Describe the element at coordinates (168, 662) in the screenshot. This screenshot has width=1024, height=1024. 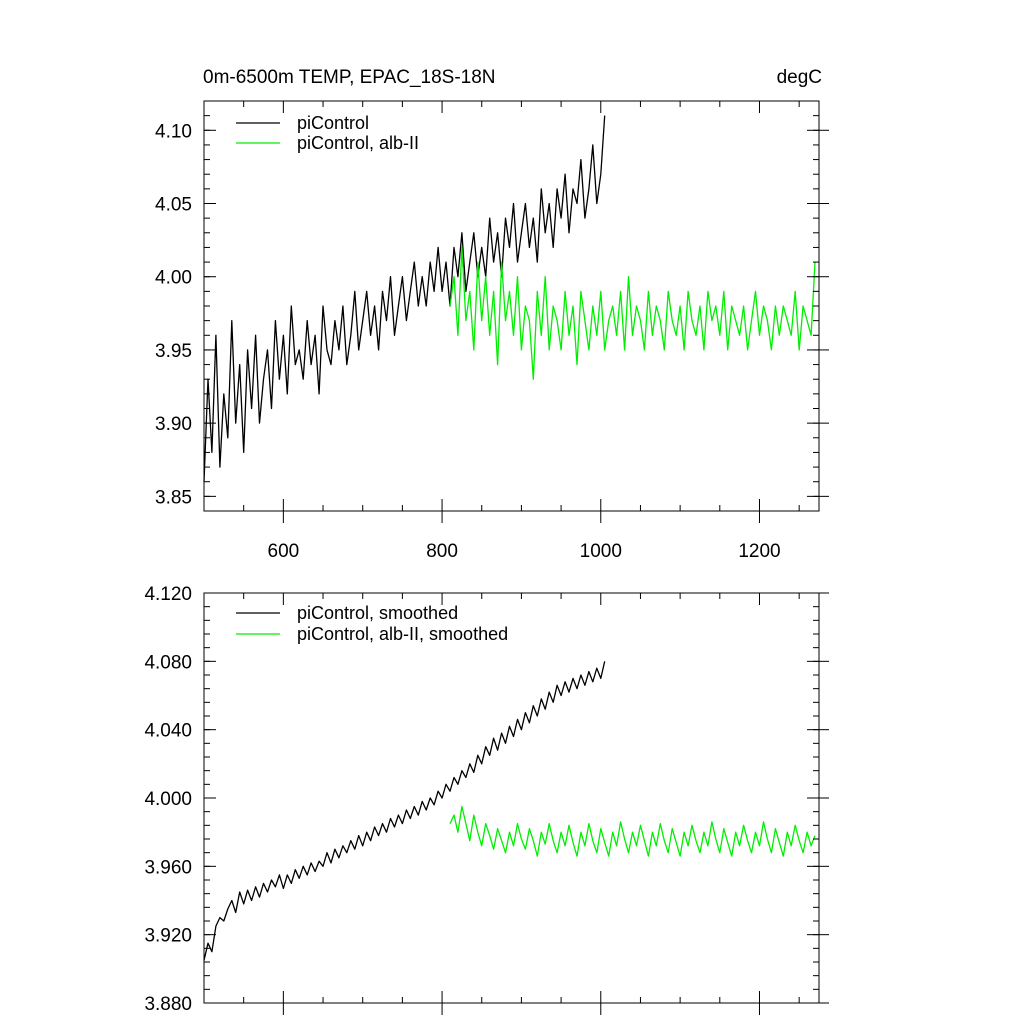
I see `bottom-y-tick-label: 4.080` at that location.